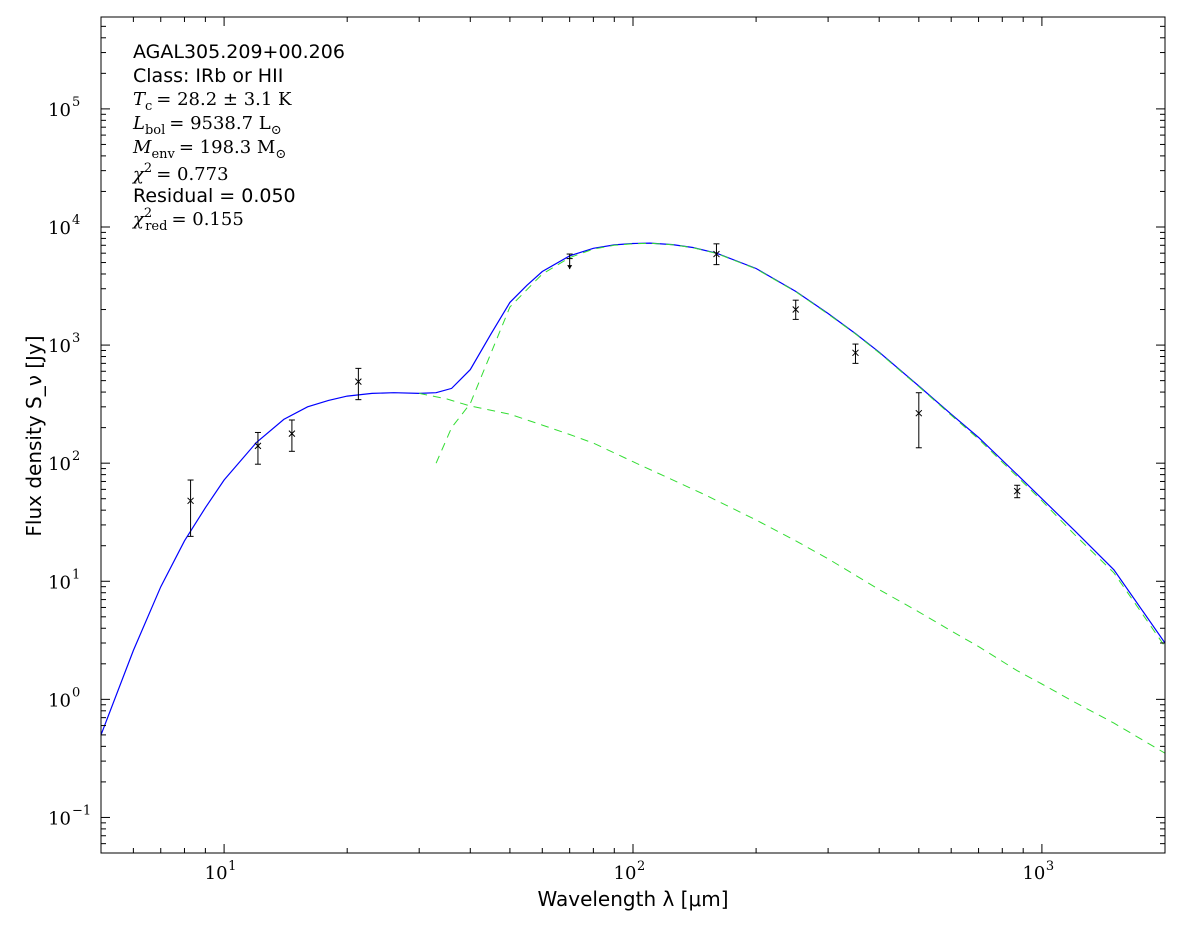 The image size is (1200, 933). What do you see at coordinates (76, 220) in the screenshot?
I see `y-tick-exponent: 4` at bounding box center [76, 220].